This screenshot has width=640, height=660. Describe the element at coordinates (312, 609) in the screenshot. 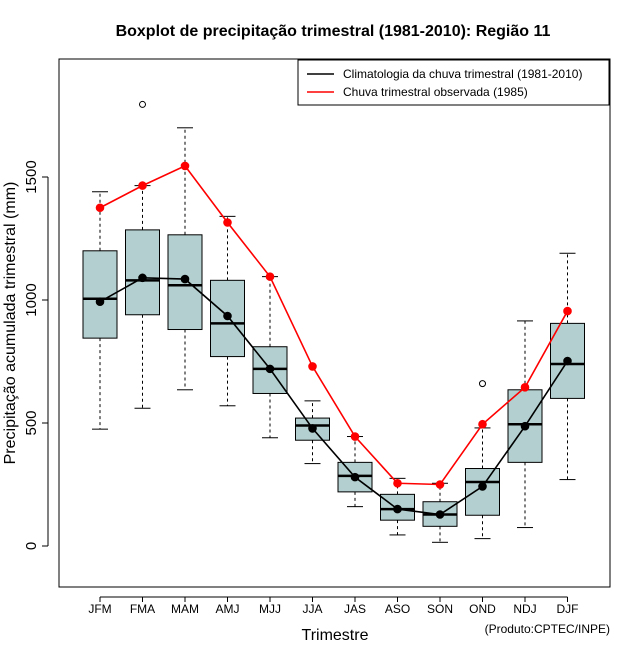

I see `x-tick-label-JJA: JJA` at that location.